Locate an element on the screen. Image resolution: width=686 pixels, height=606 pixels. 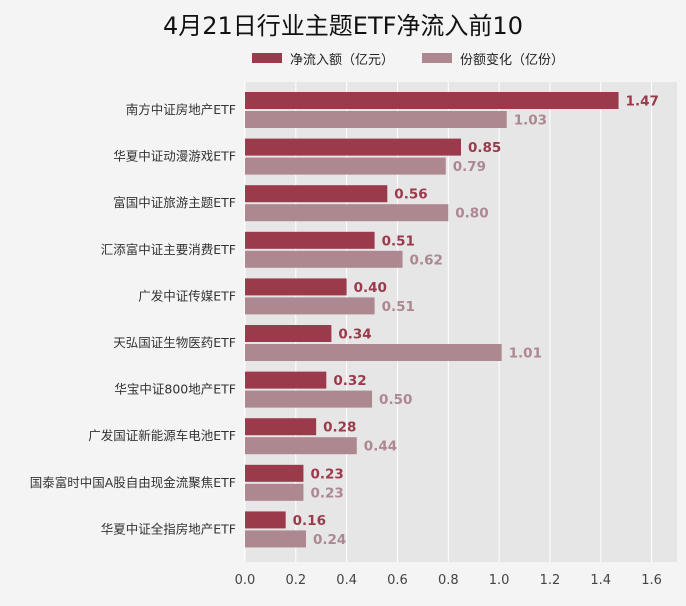
data-label-net-inflow: 0.23 is located at coordinates (326, 474).